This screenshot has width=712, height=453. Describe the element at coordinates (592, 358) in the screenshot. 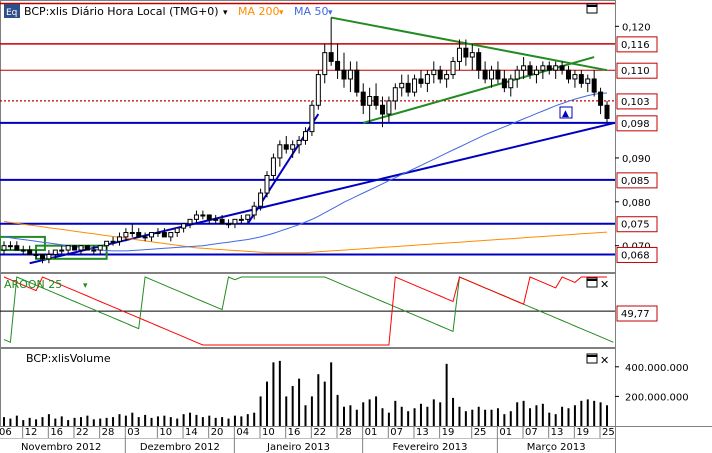

I see `volume-panel-maximize-button` at that location.